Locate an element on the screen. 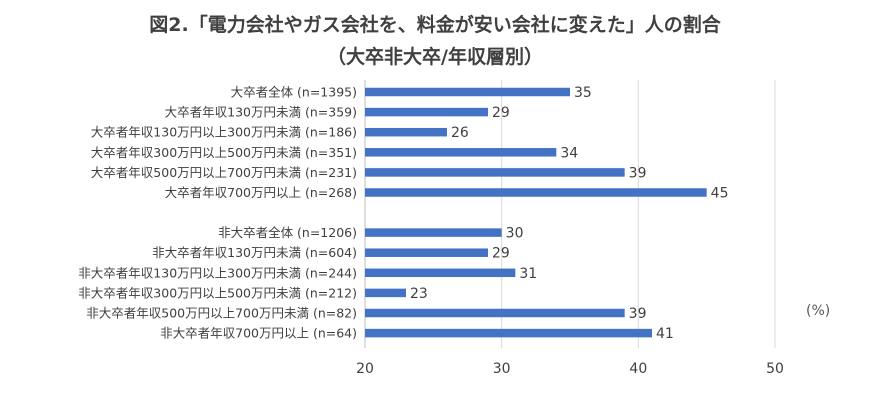  category-label: 非大卒者年収700万円以上 (n=64) is located at coordinates (258, 333).